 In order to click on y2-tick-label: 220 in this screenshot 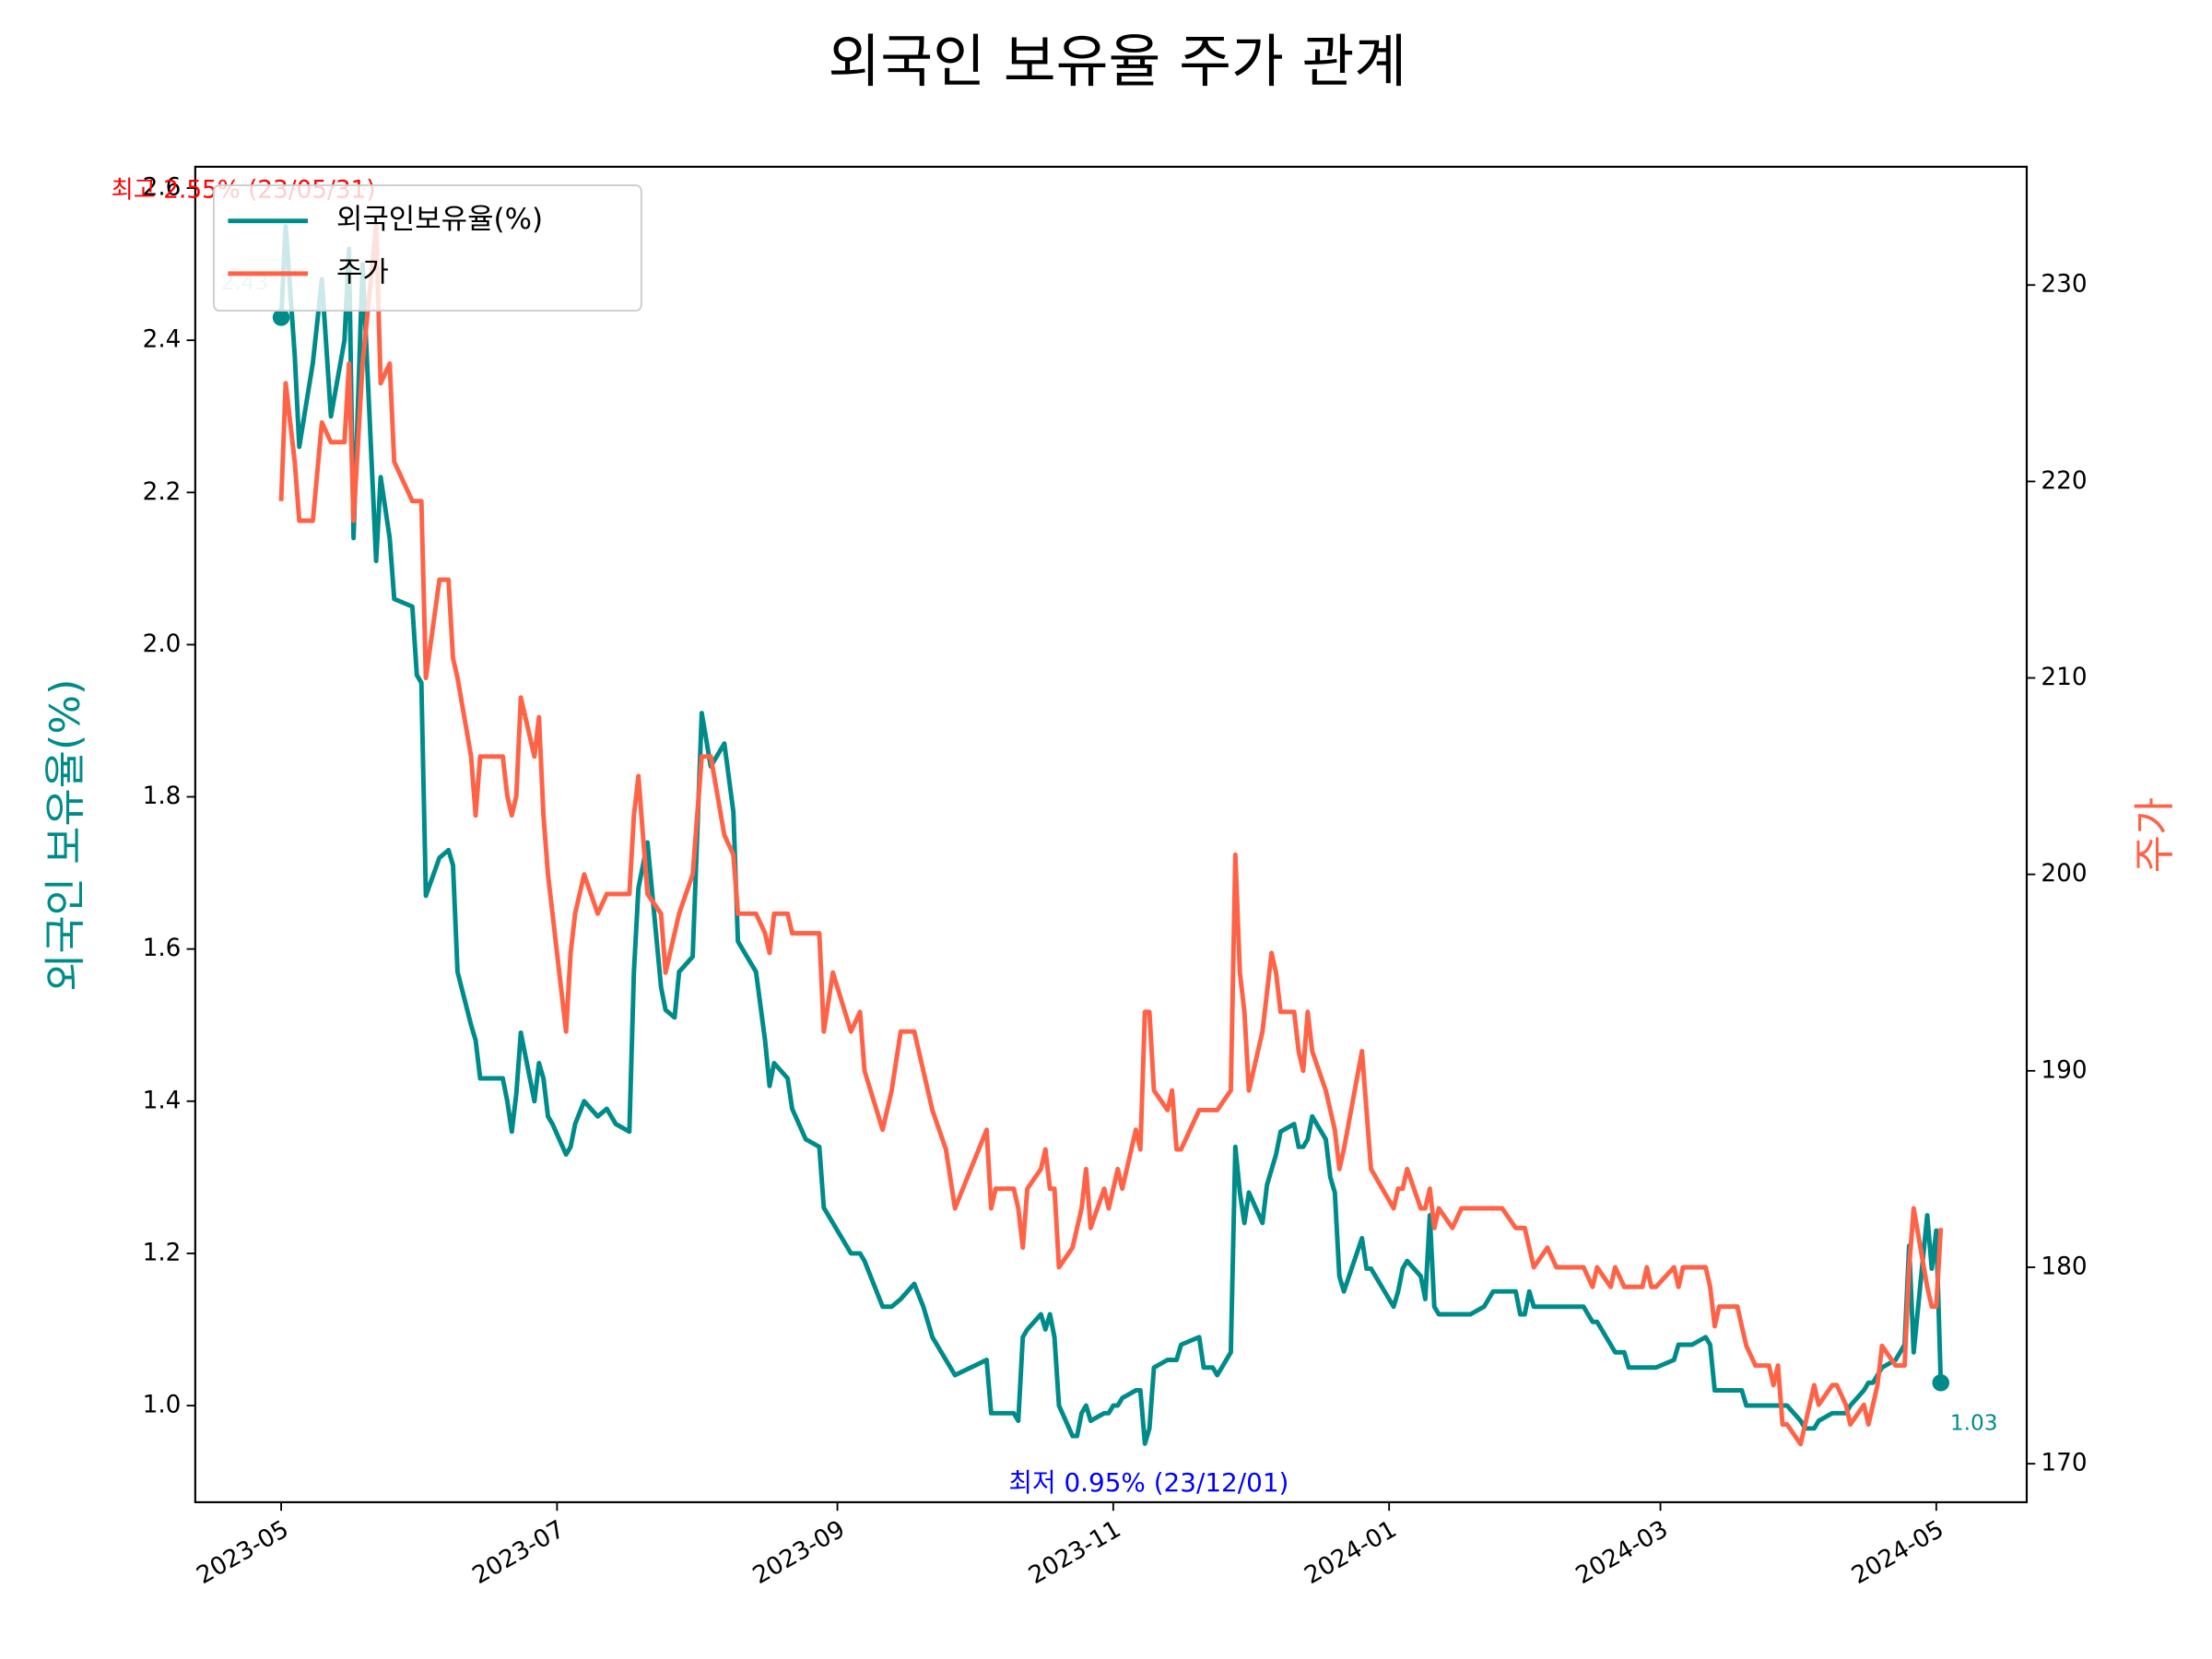, I will do `click(2064, 481)`.